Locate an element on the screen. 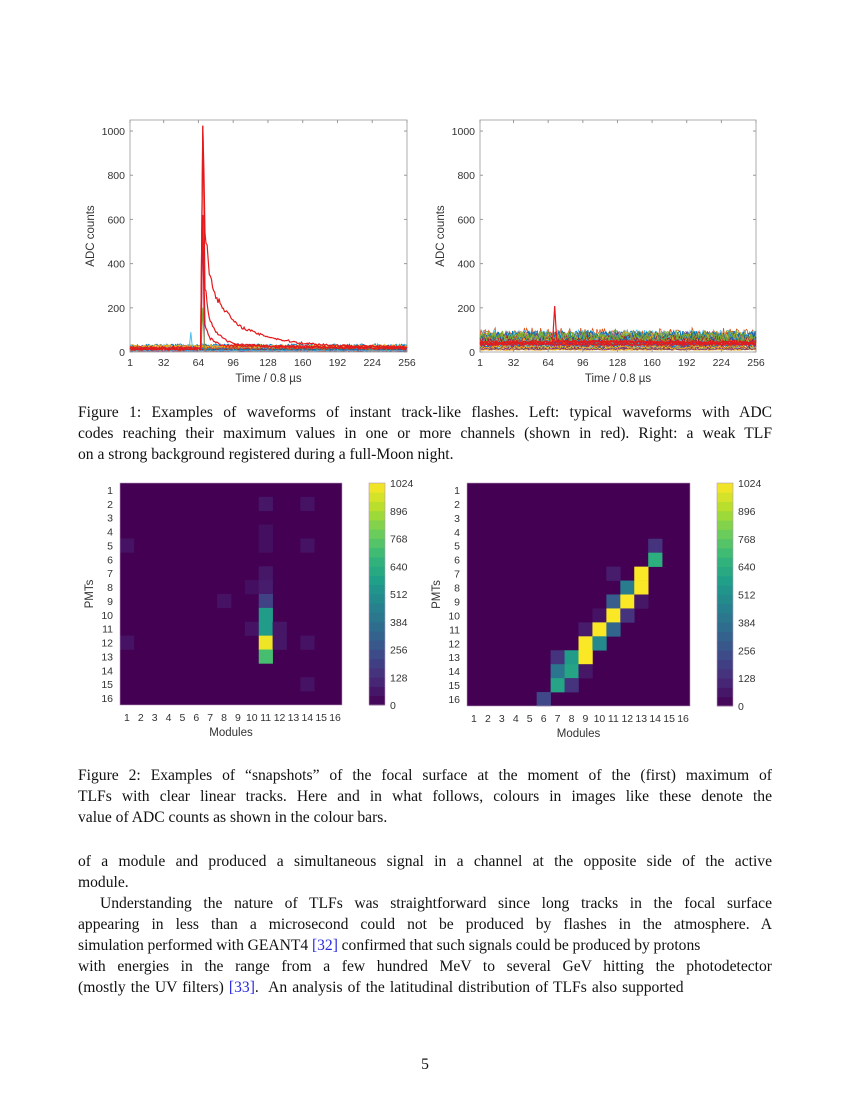 This screenshot has height=1100, width=850. y-tick-label: 8 is located at coordinates (110, 588).